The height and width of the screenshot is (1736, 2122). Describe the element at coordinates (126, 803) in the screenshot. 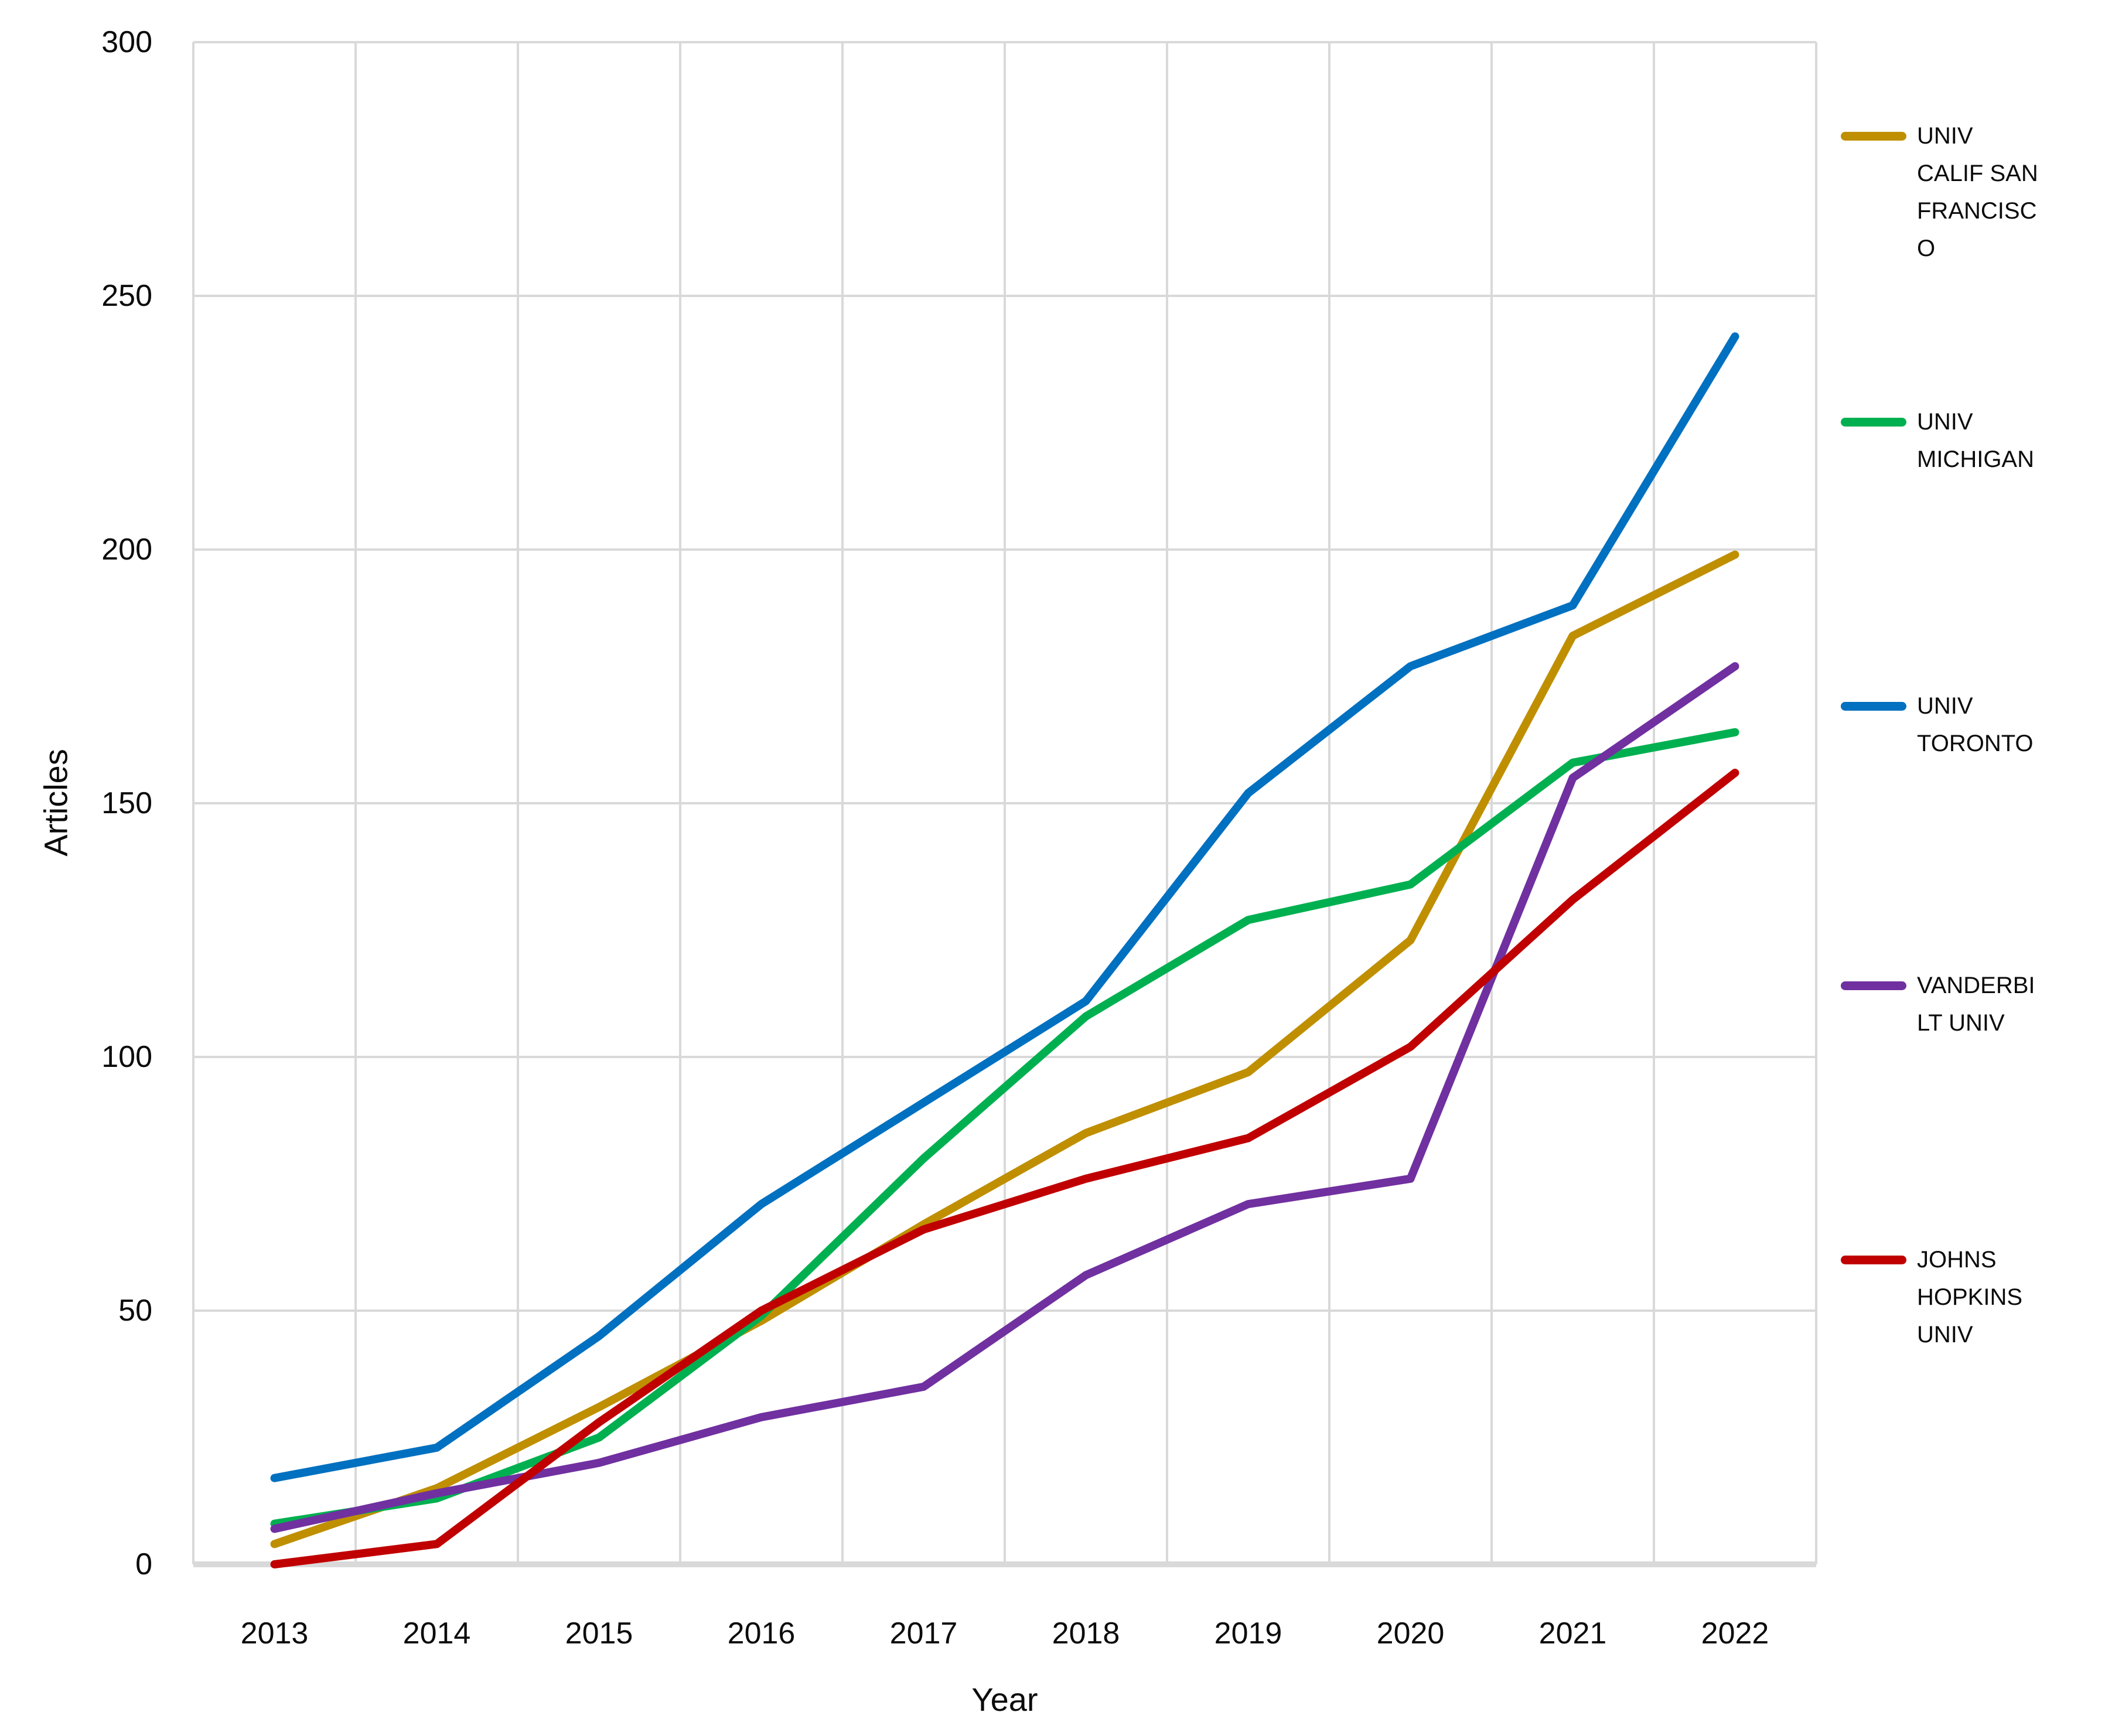

I see `y-tick-label: 150` at that location.